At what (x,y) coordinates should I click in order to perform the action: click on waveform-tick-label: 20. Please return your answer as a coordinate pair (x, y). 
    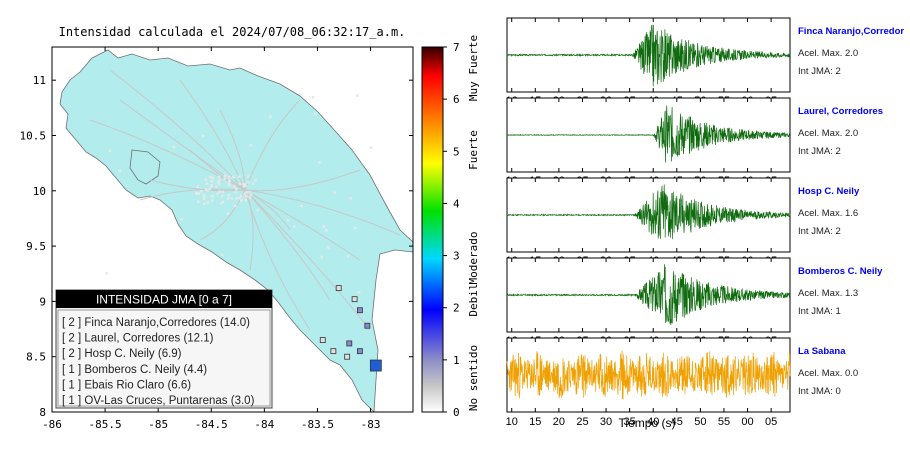
    Looking at the image, I should click on (559, 422).